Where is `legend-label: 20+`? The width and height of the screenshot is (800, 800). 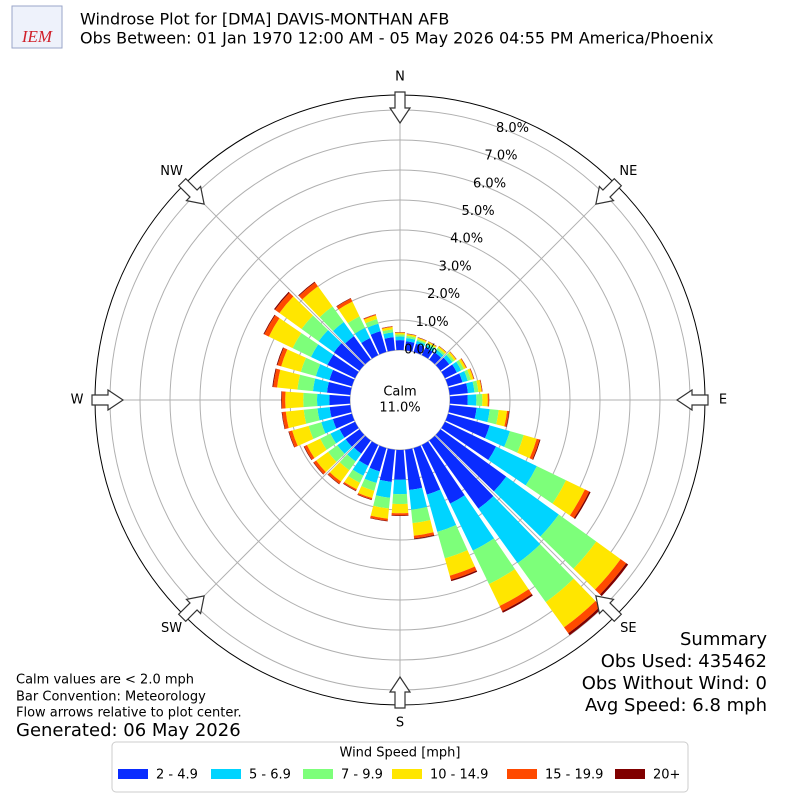
legend-label: 20+ is located at coordinates (666, 775).